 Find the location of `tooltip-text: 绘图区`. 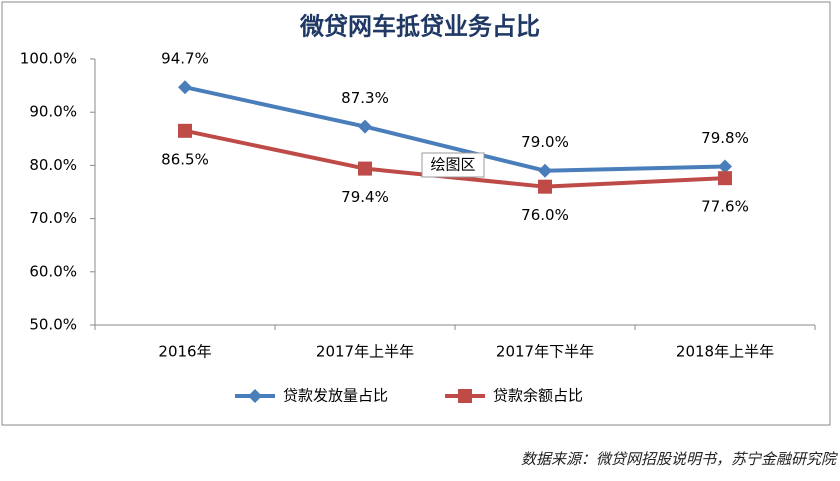

tooltip-text: 绘图区 is located at coordinates (452, 165).